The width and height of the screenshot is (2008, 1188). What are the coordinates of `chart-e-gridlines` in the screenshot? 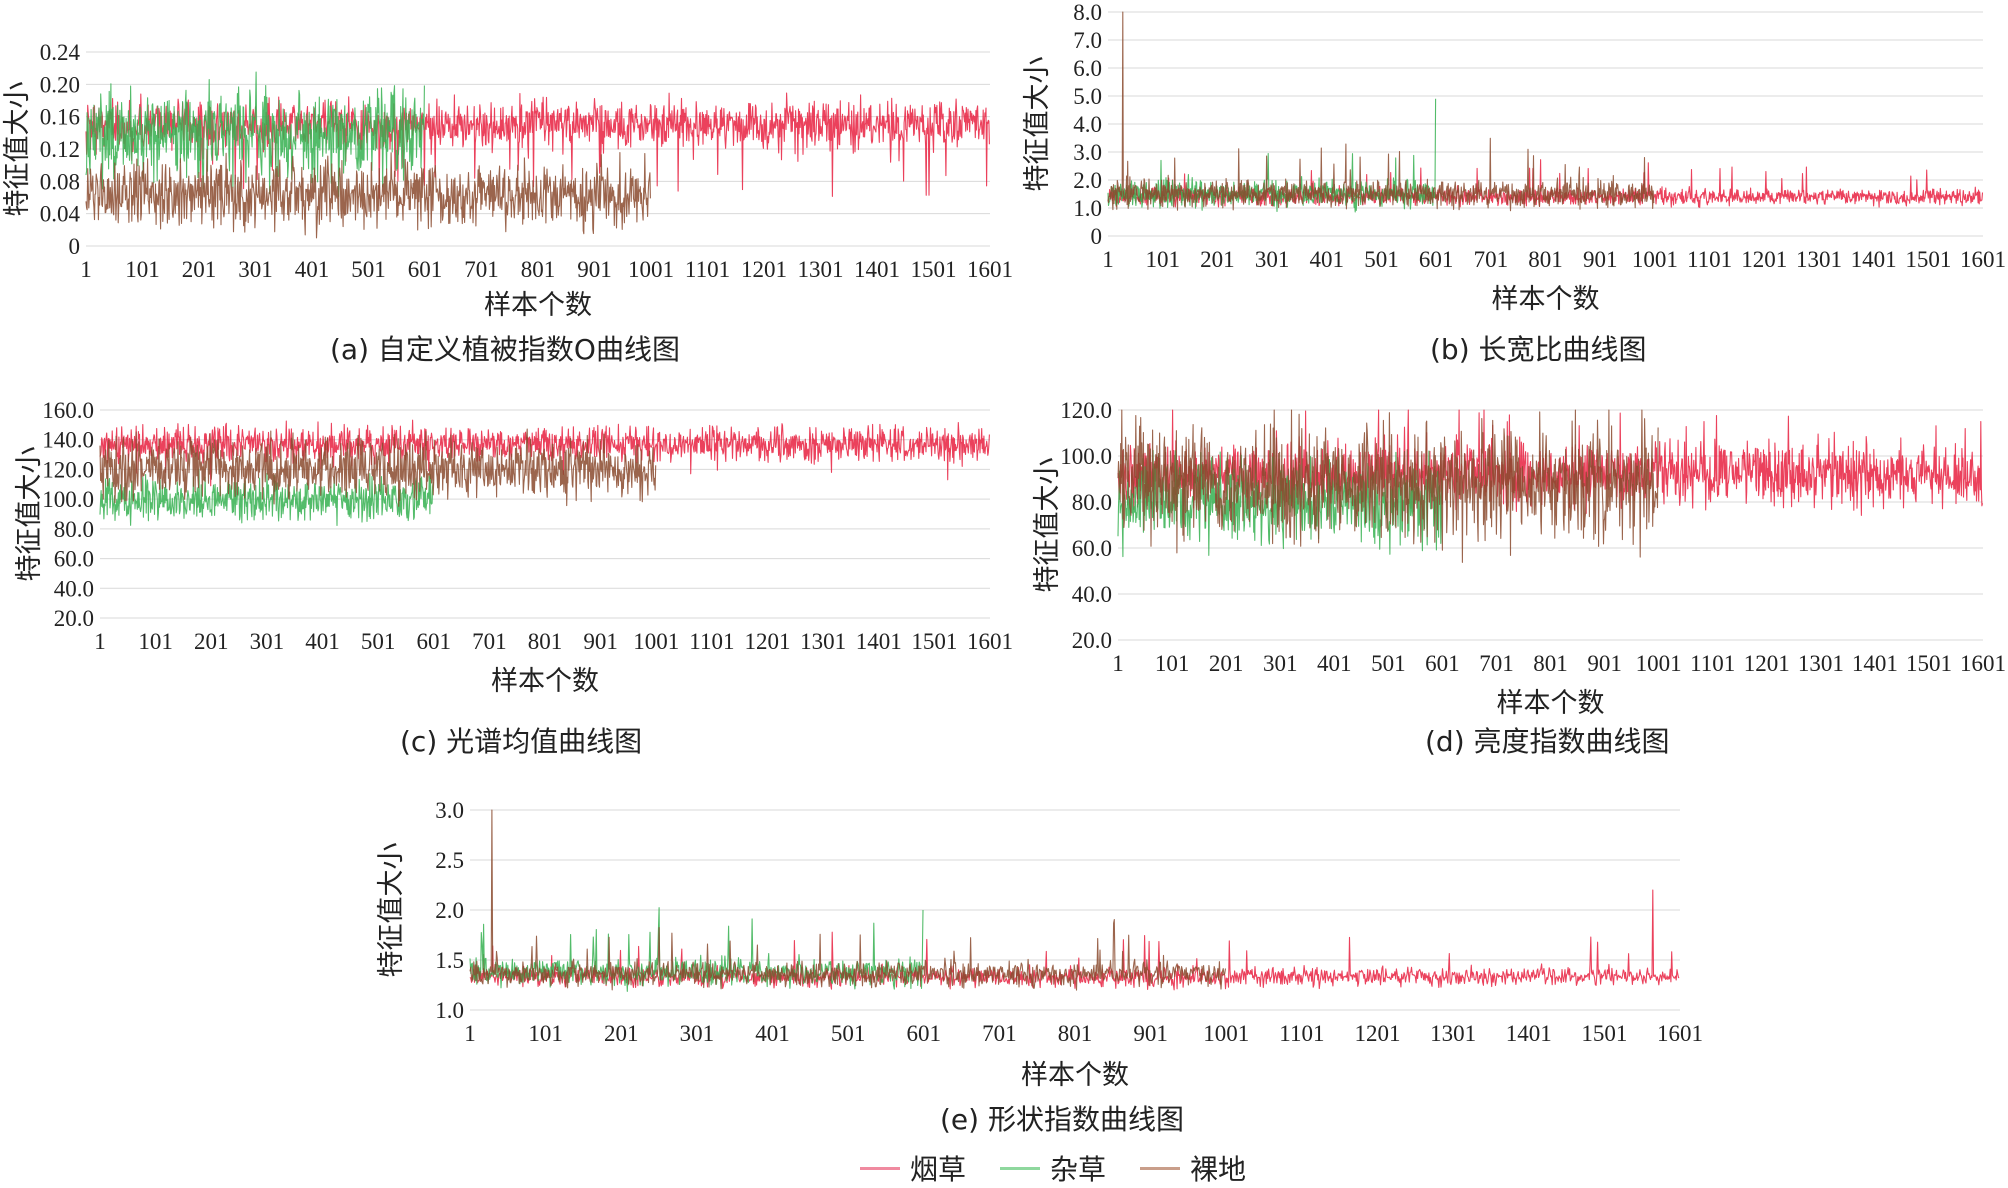 It's located at (1075, 910).